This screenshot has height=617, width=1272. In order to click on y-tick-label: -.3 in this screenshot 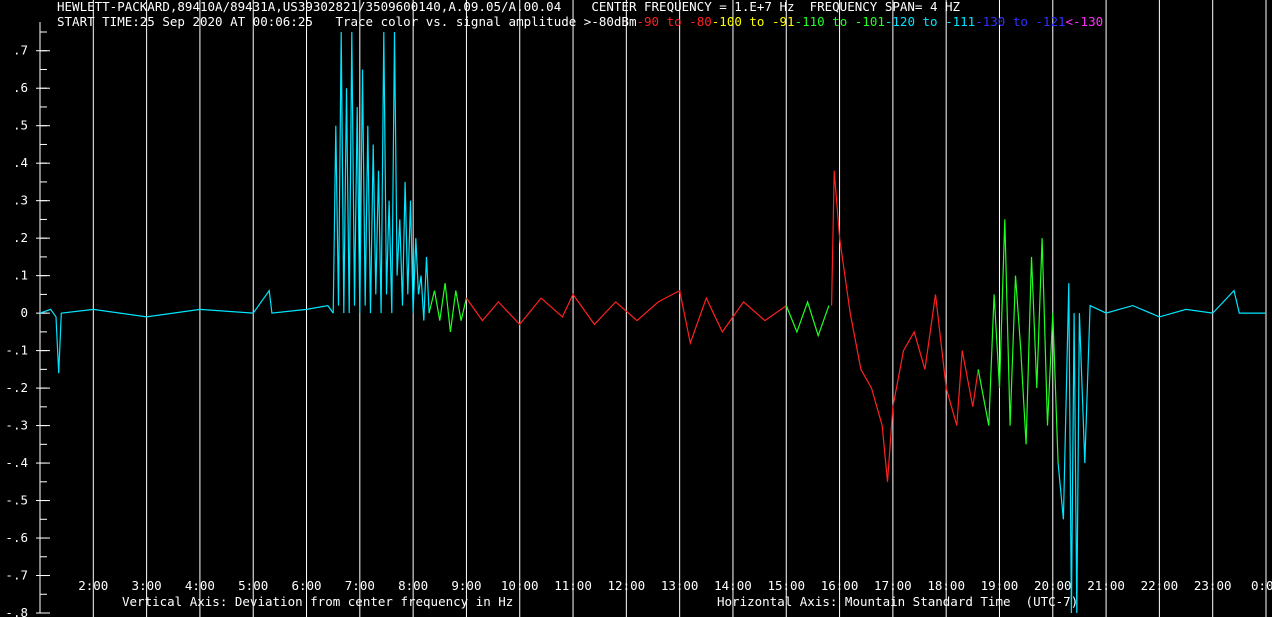, I will do `click(16, 425)`.